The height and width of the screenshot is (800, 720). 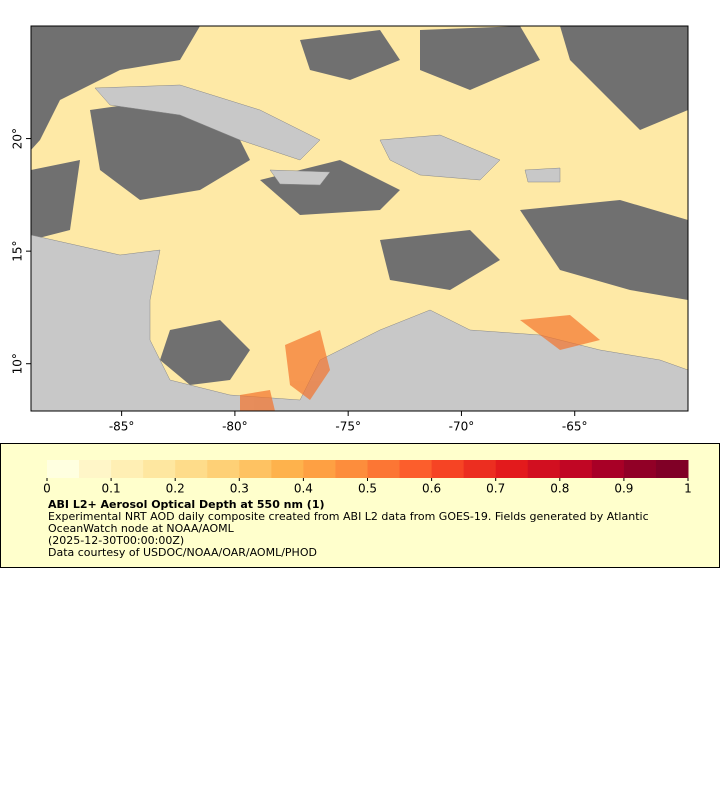 I want to click on colorbar-tick-label: 0.4, so click(x=303, y=489).